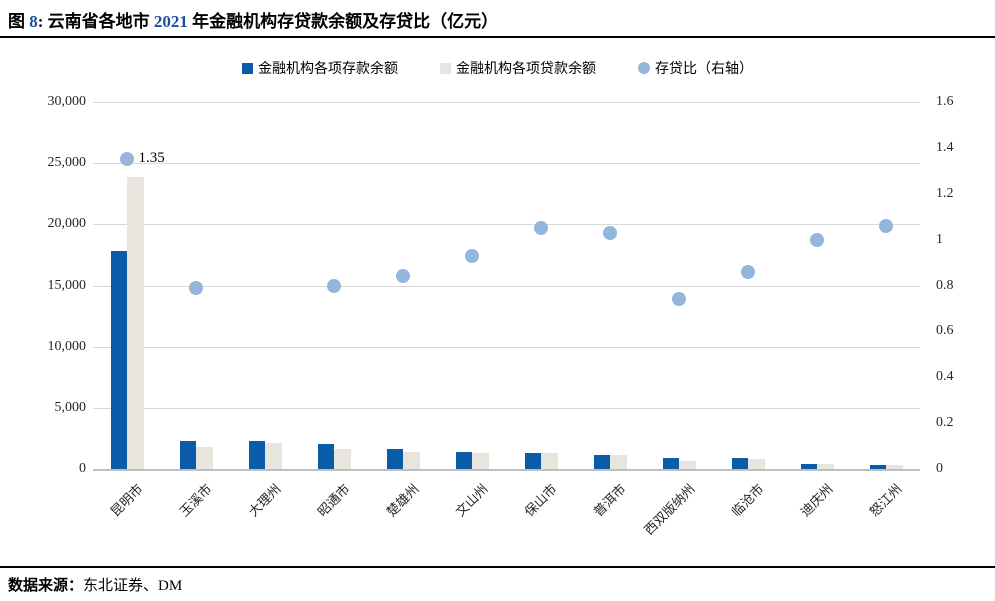 Image resolution: width=995 pixels, height=601 pixels. What do you see at coordinates (67, 285) in the screenshot?
I see `y-left-tick: 15,000` at bounding box center [67, 285].